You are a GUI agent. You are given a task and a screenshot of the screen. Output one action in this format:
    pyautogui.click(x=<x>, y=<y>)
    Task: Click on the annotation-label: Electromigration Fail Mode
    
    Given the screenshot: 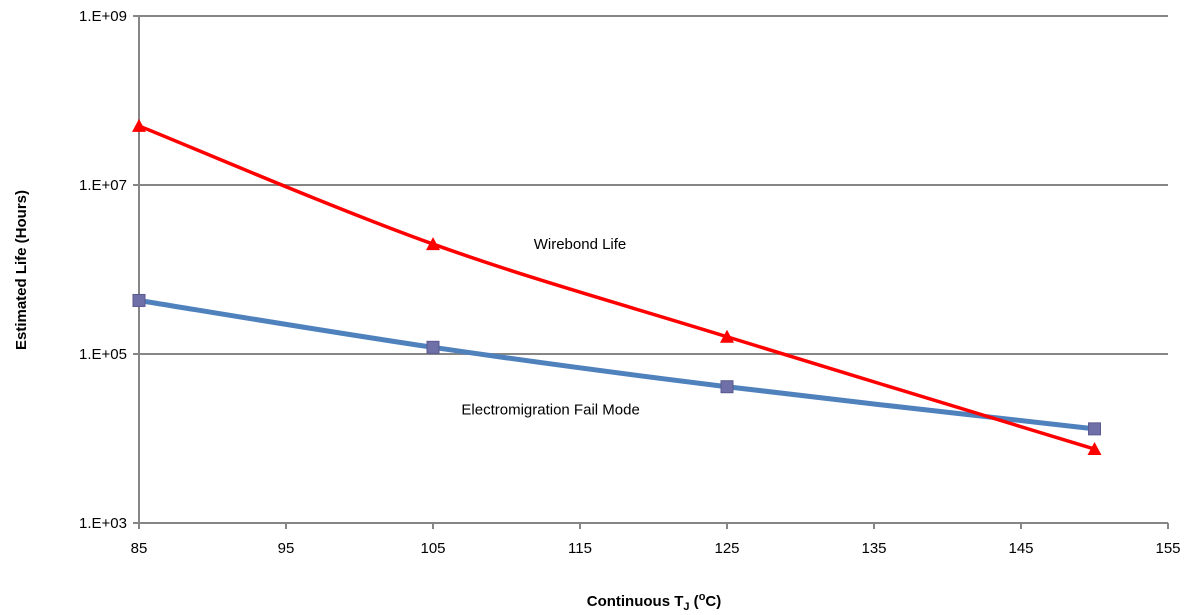 What is the action you would take?
    pyautogui.click(x=550, y=410)
    